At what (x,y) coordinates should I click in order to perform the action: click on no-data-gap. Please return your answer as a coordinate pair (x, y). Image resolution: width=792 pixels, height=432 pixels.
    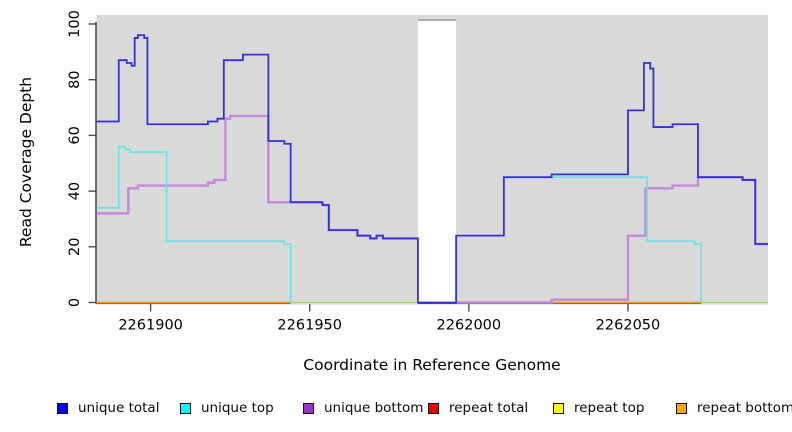
    Looking at the image, I should click on (437, 161).